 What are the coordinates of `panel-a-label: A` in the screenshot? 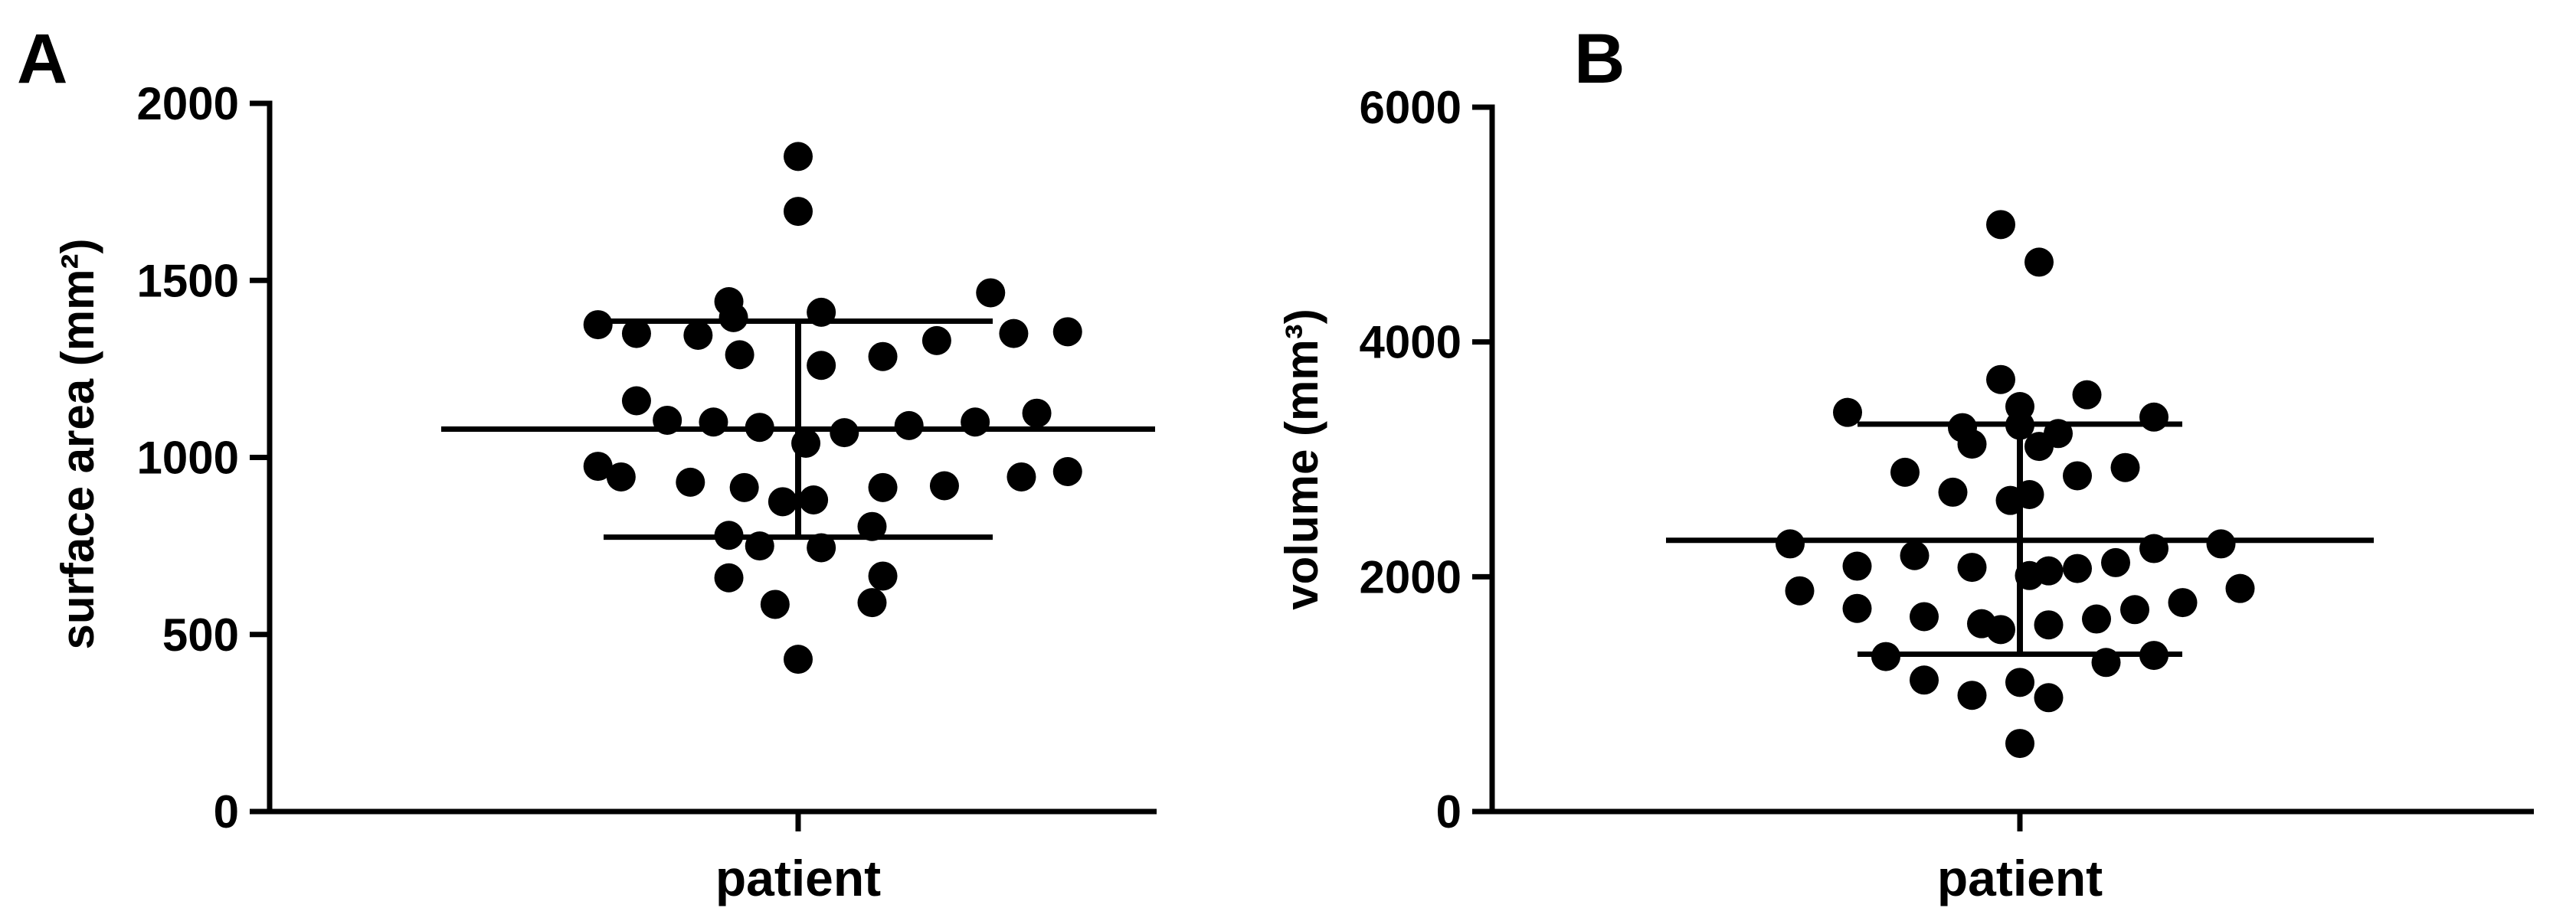 It's located at (42, 59).